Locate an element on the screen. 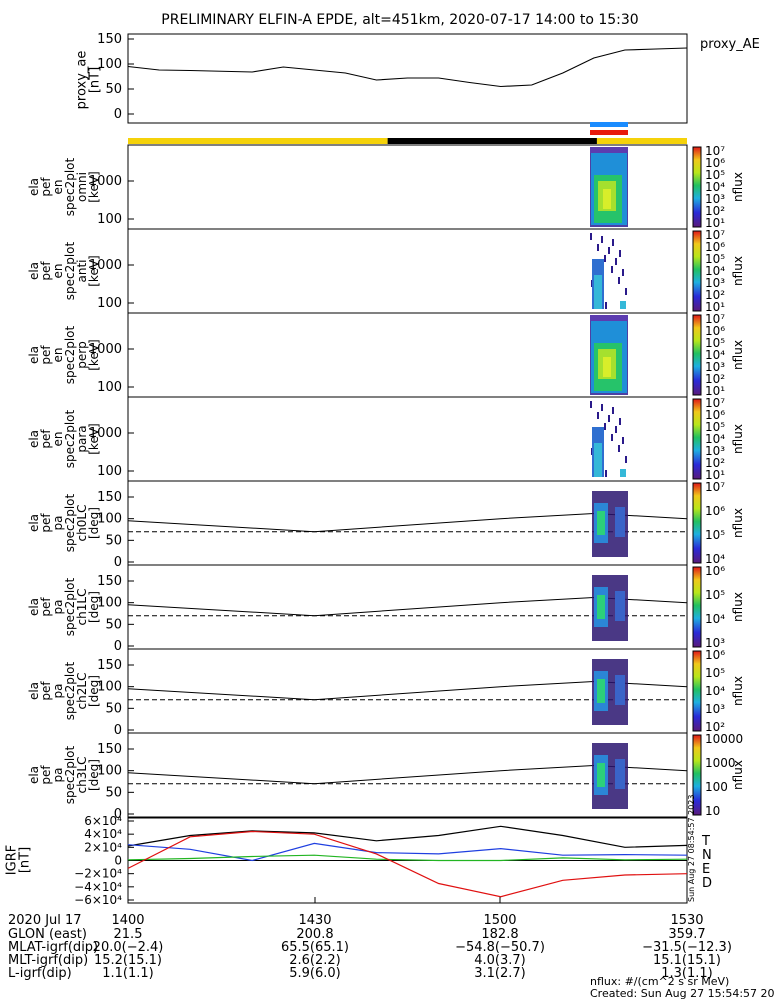 This screenshot has width=775, height=1000. ae-tick-label: 50 is located at coordinates (113, 89).